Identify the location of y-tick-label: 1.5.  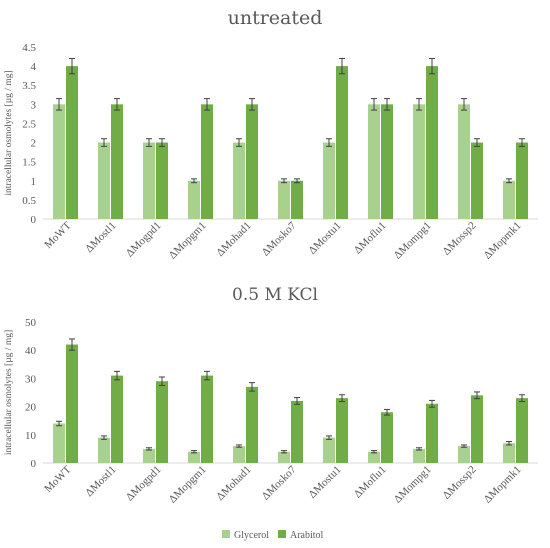
(29, 163).